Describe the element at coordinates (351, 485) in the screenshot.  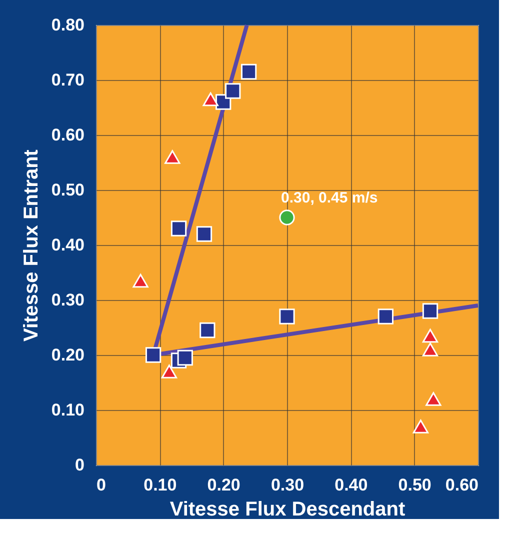
I see `x-tick-label: 0.40` at that location.